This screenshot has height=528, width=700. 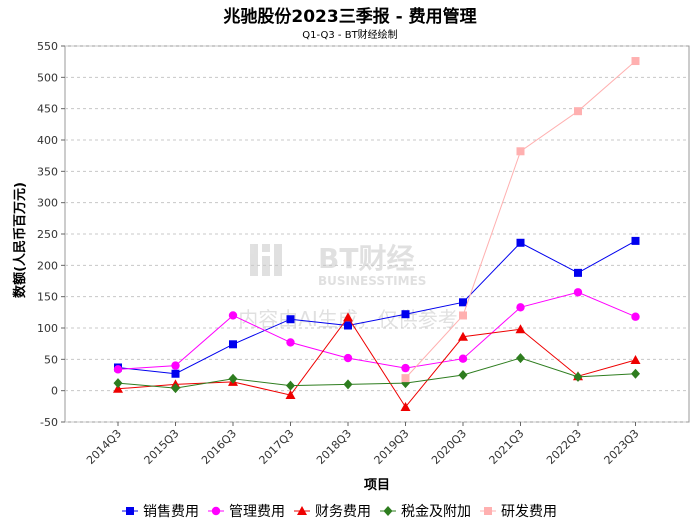 I want to click on watermark-brand-en: BUSINESSTIMES, so click(x=372, y=281).